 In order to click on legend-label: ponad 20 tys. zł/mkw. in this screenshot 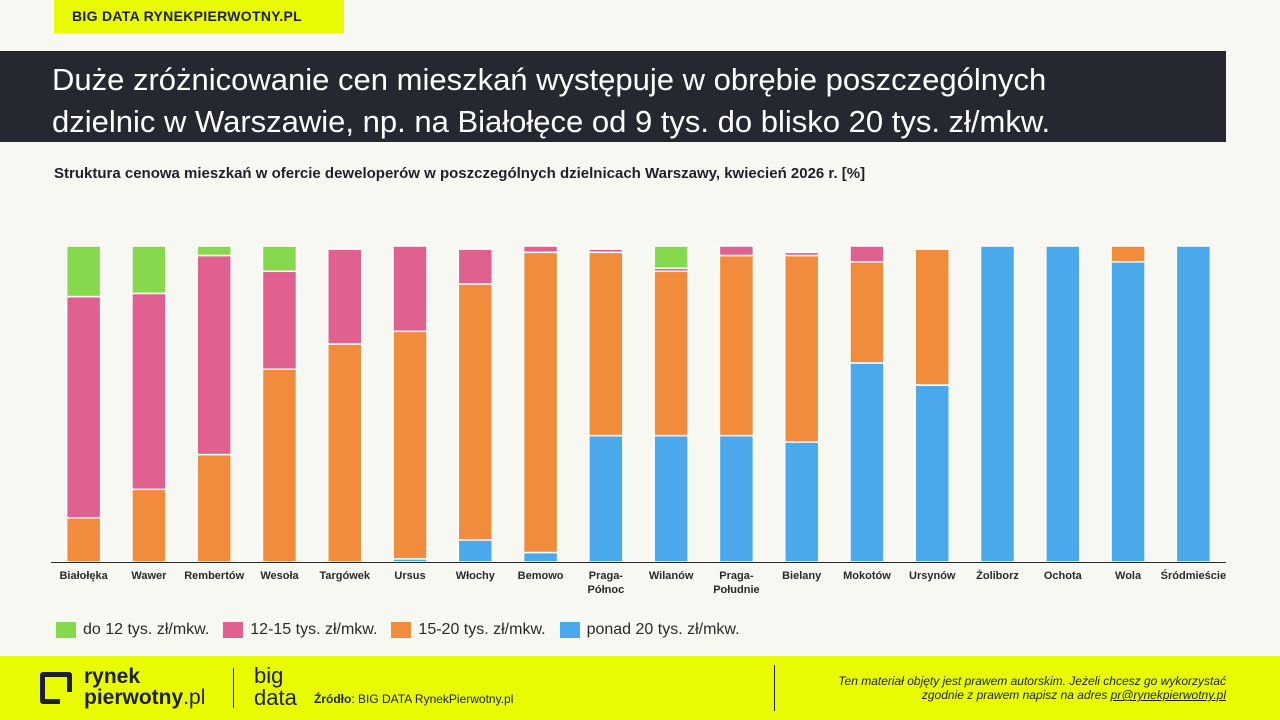, I will do `click(663, 629)`.